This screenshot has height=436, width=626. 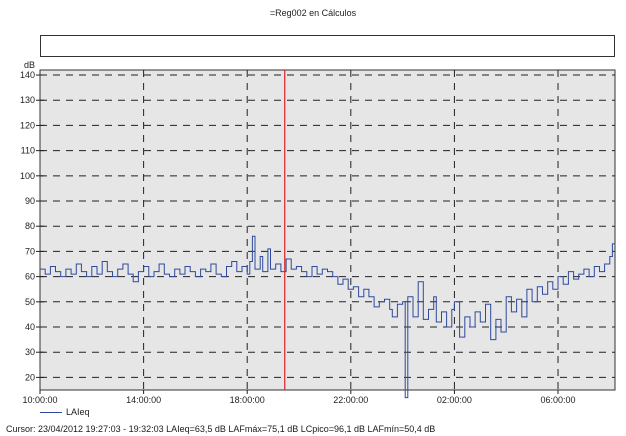 I want to click on legend: LAIeq, so click(x=65, y=412).